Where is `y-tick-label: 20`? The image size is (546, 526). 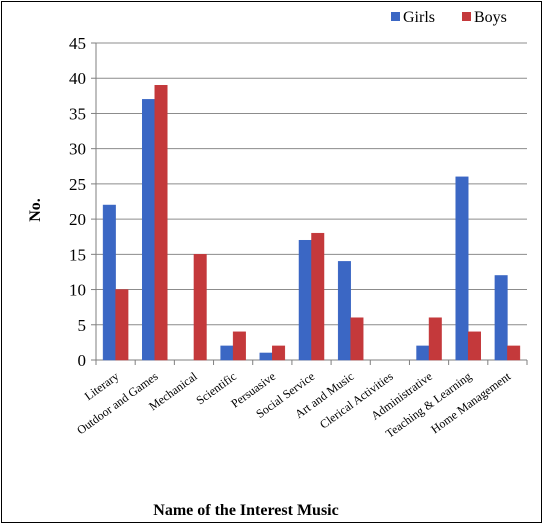
y-tick-label: 20 is located at coordinates (77, 219).